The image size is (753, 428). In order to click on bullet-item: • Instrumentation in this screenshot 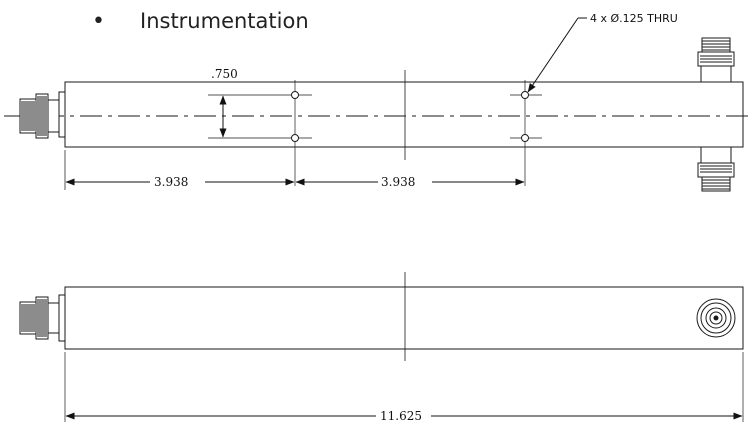, I will do `click(200, 21)`.